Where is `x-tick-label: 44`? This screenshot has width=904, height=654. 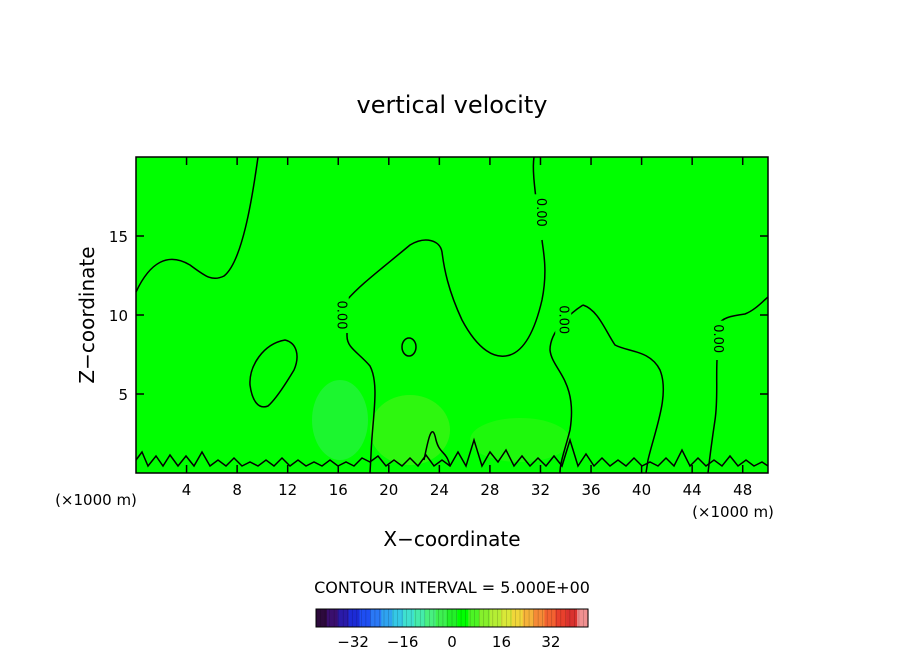
x-tick-label: 44 is located at coordinates (692, 490).